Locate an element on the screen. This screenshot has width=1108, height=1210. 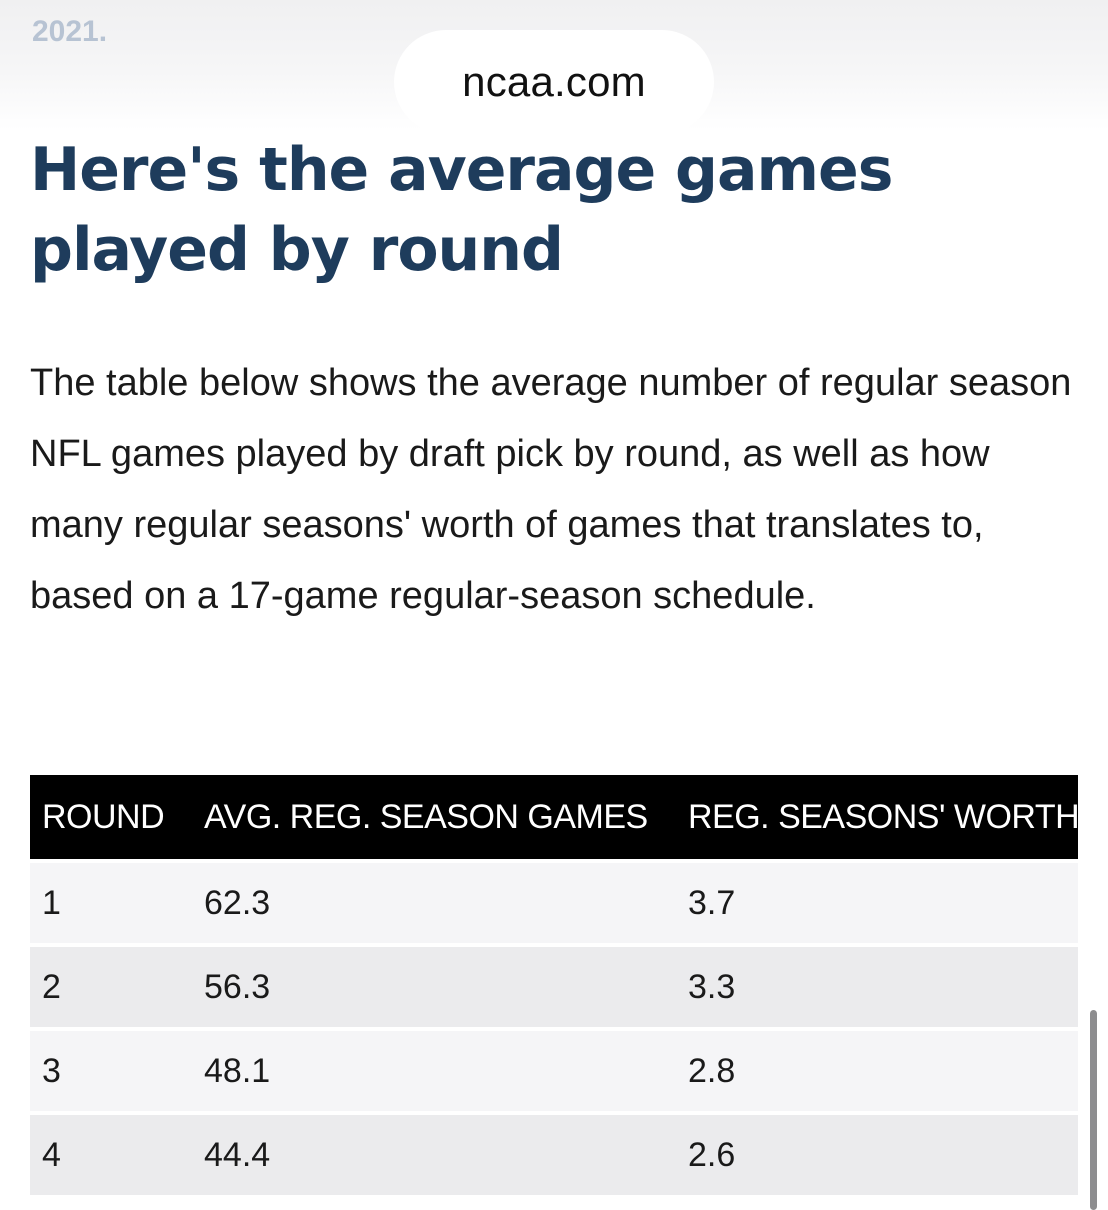
table-row: 3 48.1 2.8 is located at coordinates (554, 1069).